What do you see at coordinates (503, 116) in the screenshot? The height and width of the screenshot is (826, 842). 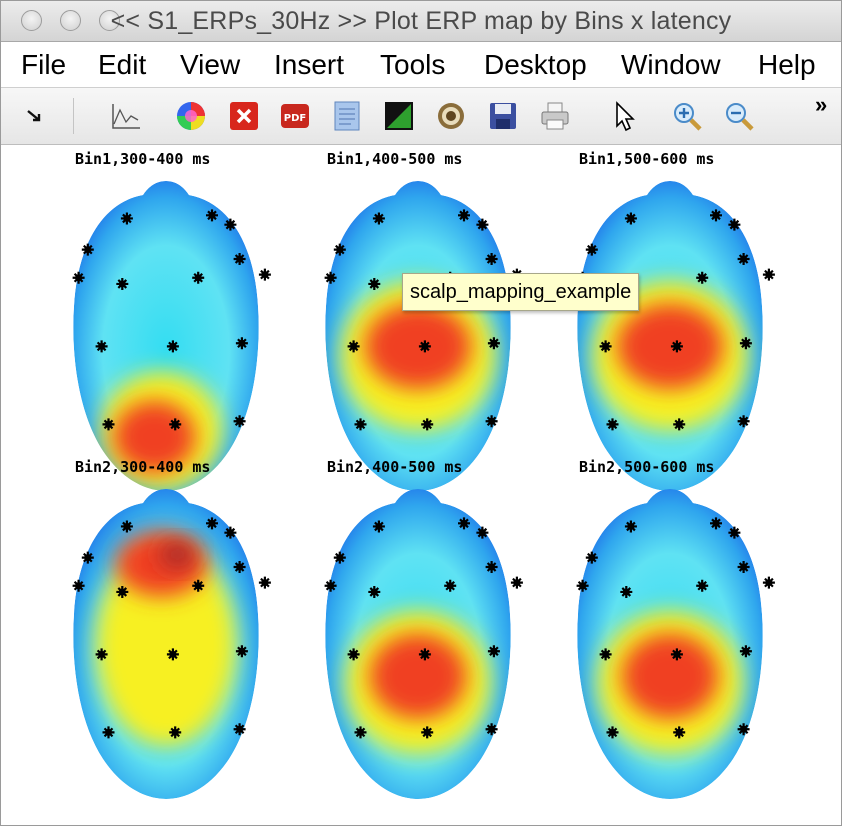 I see `save-icon` at bounding box center [503, 116].